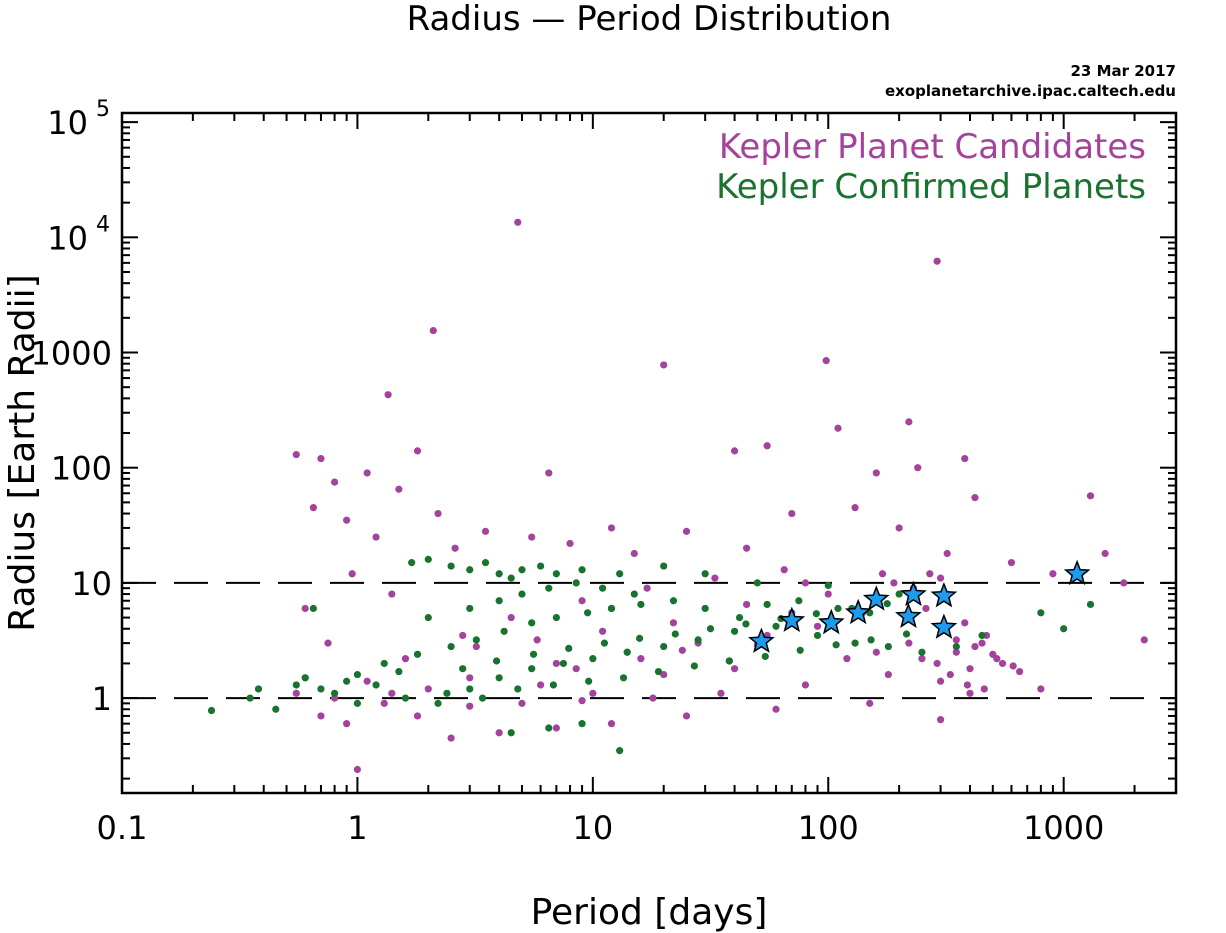 The height and width of the screenshot is (933, 1226). Describe the element at coordinates (1123, 71) in the screenshot. I see `chart-date: 23 Mar 2017` at that location.